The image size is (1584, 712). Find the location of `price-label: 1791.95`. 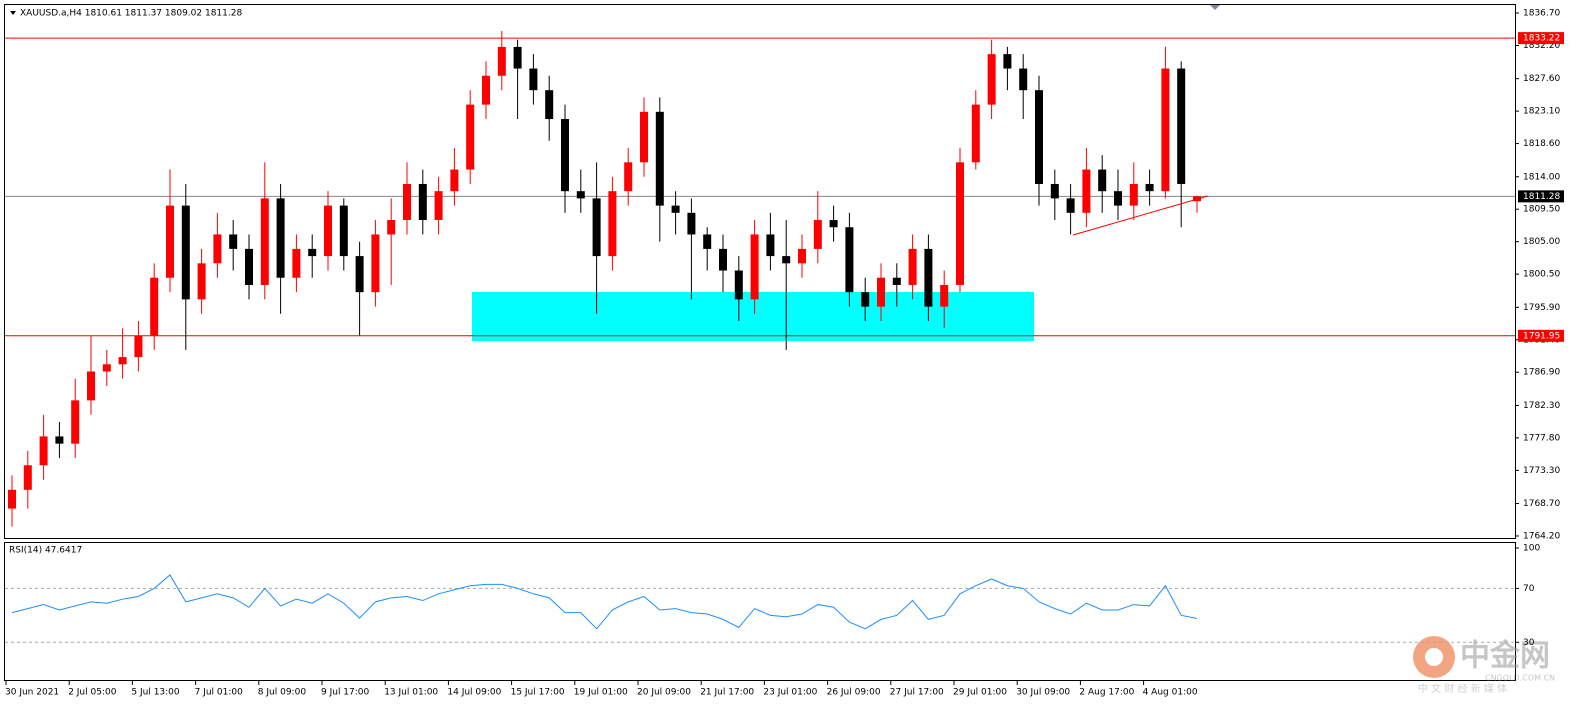

price-label: 1791.95 is located at coordinates (1541, 336).